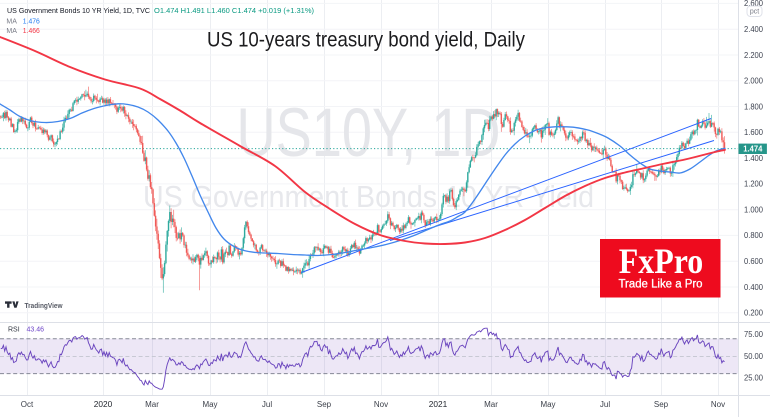 This screenshot has width=770, height=417. Describe the element at coordinates (754, 55) in the screenshot. I see `svg-text: 2.200` at that location.